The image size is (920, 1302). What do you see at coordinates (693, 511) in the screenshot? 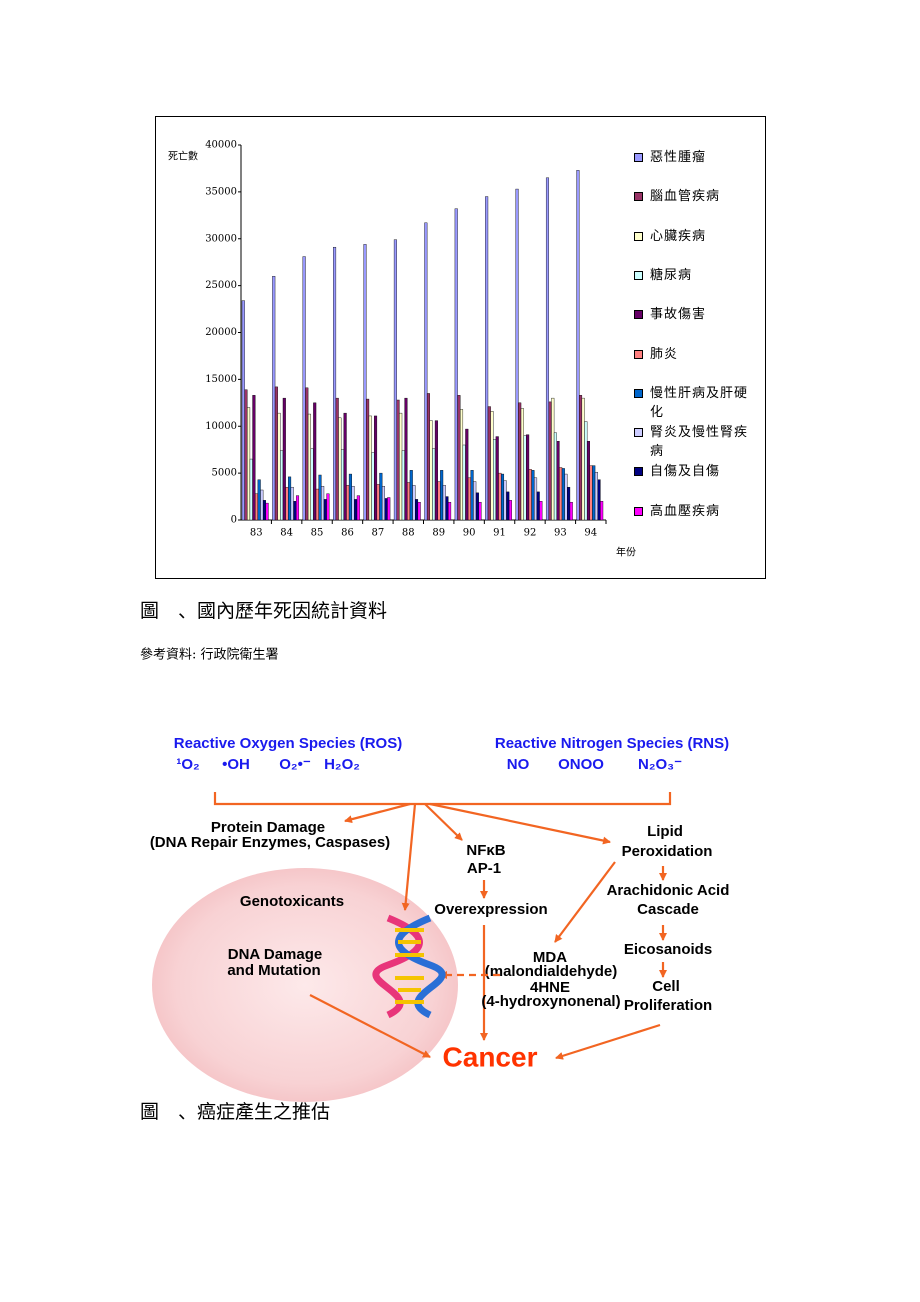
I see `legend-item: 高血壓疾病` at bounding box center [693, 511].